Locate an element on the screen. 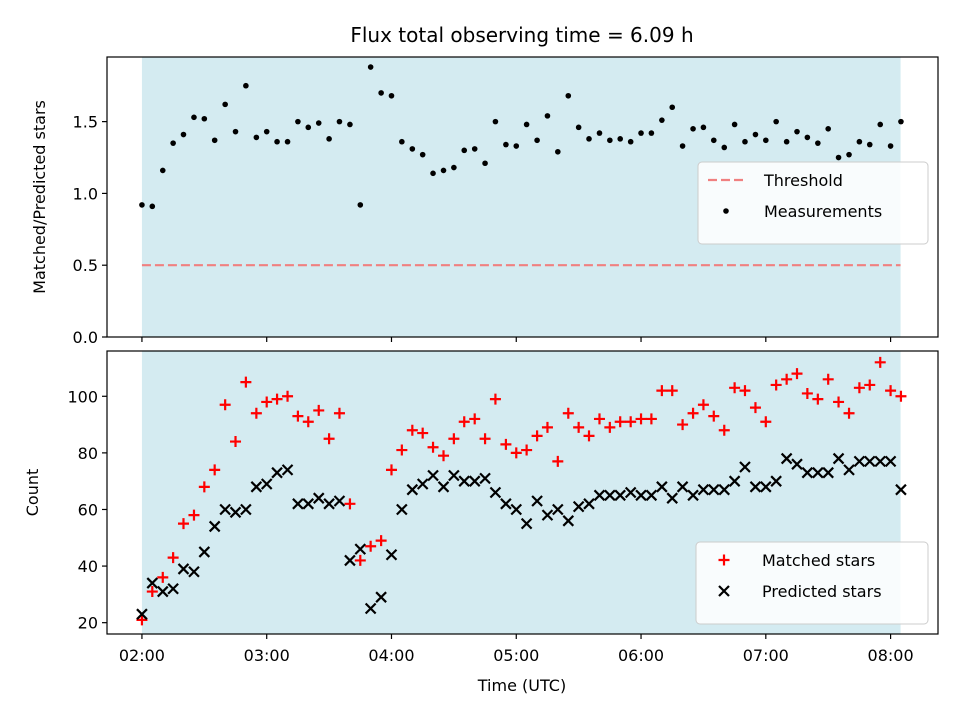 Image resolution: width=960 pixels, height=720 pixels. y-axis-title: Matched/Predicted stars is located at coordinates (39, 197).